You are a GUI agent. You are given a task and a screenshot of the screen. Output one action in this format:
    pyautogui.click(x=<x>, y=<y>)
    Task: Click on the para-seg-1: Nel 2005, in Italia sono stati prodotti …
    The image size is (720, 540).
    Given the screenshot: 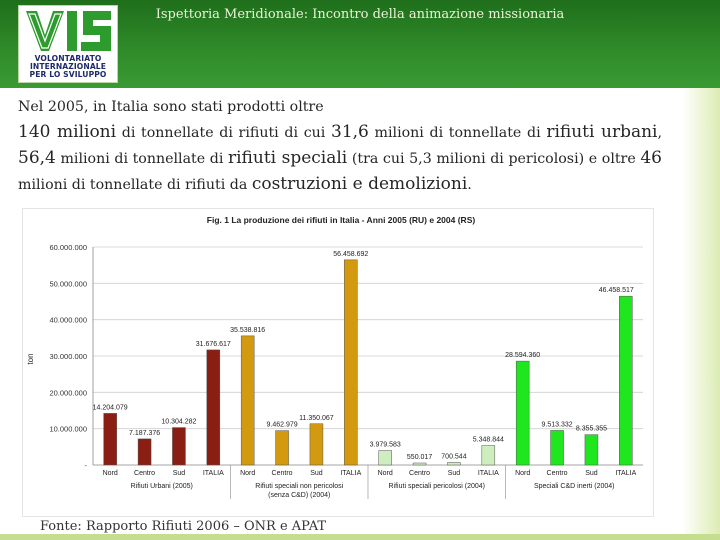 What is the action you would take?
    pyautogui.click(x=171, y=107)
    